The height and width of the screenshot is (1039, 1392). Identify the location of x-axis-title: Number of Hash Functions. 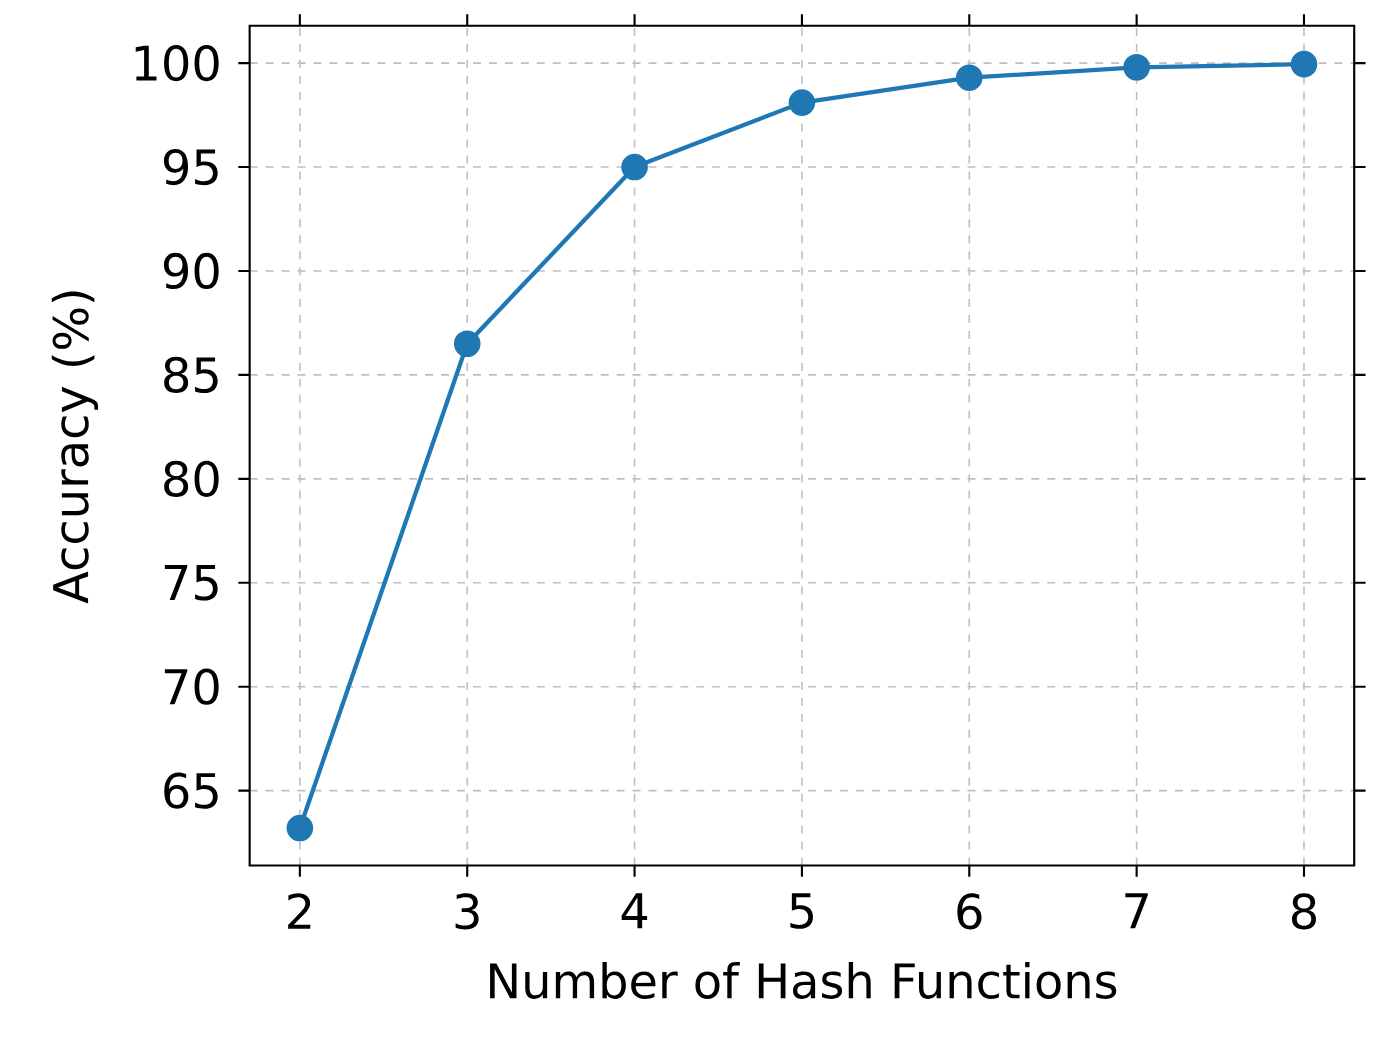
(803, 980).